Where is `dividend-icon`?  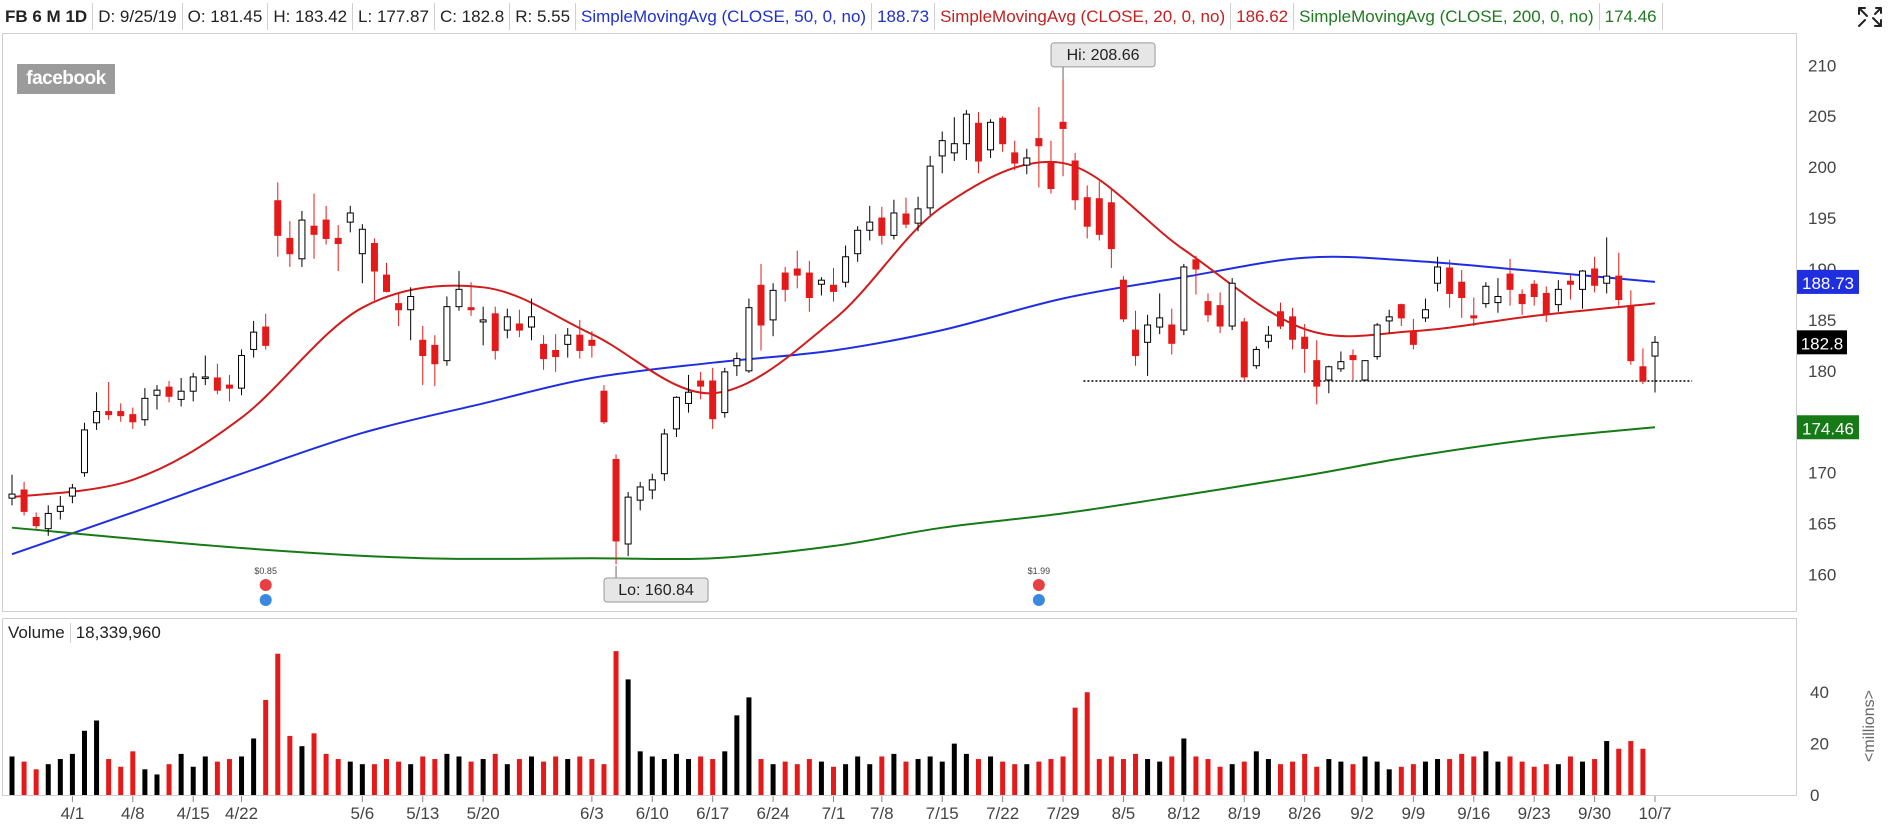
dividend-icon is located at coordinates (1038, 585).